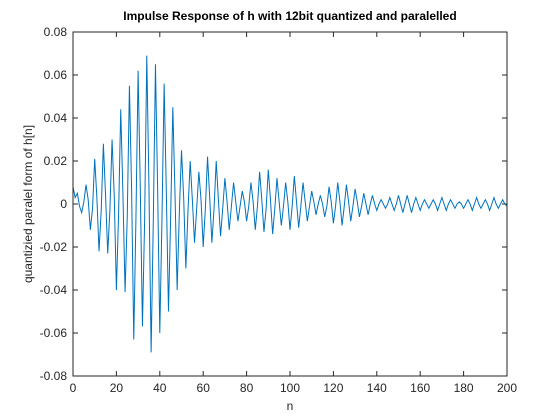  I want to click on y-tick-label: 0.06, so click(56, 75).